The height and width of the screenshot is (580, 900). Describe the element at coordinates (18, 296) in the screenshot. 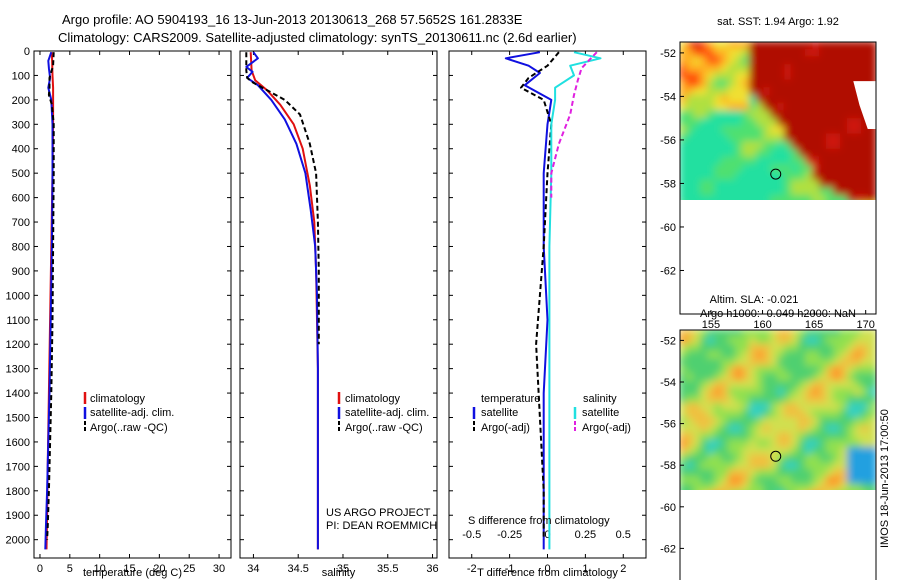

I see `y-tick-label: 1000` at that location.